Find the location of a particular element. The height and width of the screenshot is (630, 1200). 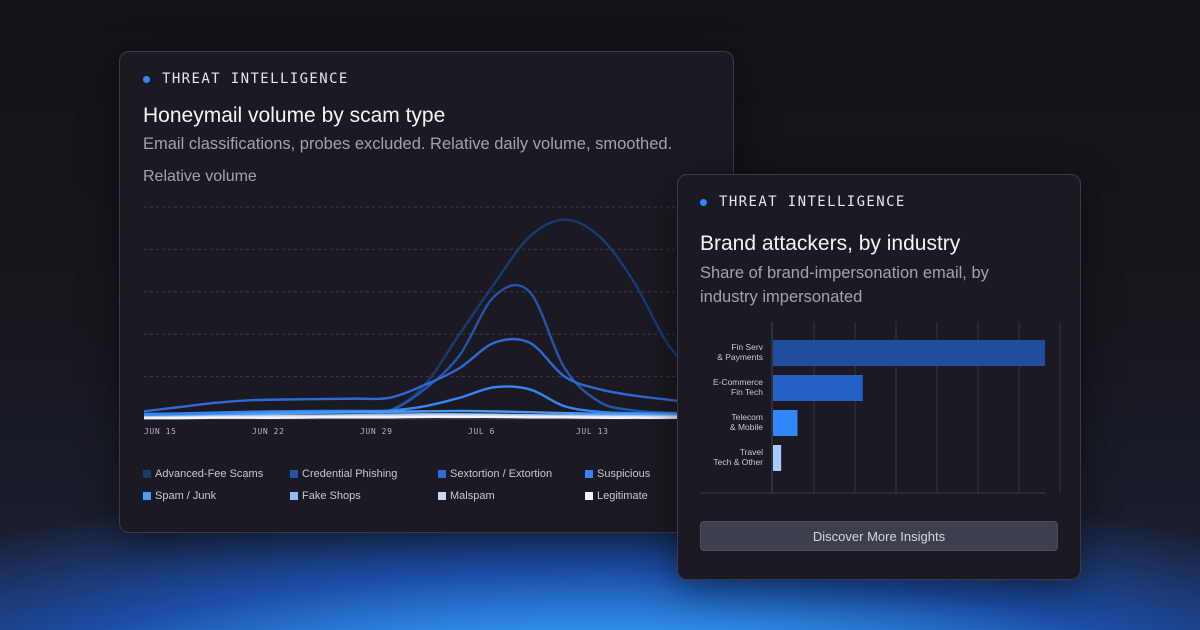

discover-more-insights-button: Discover More Insights is located at coordinates (879, 536).